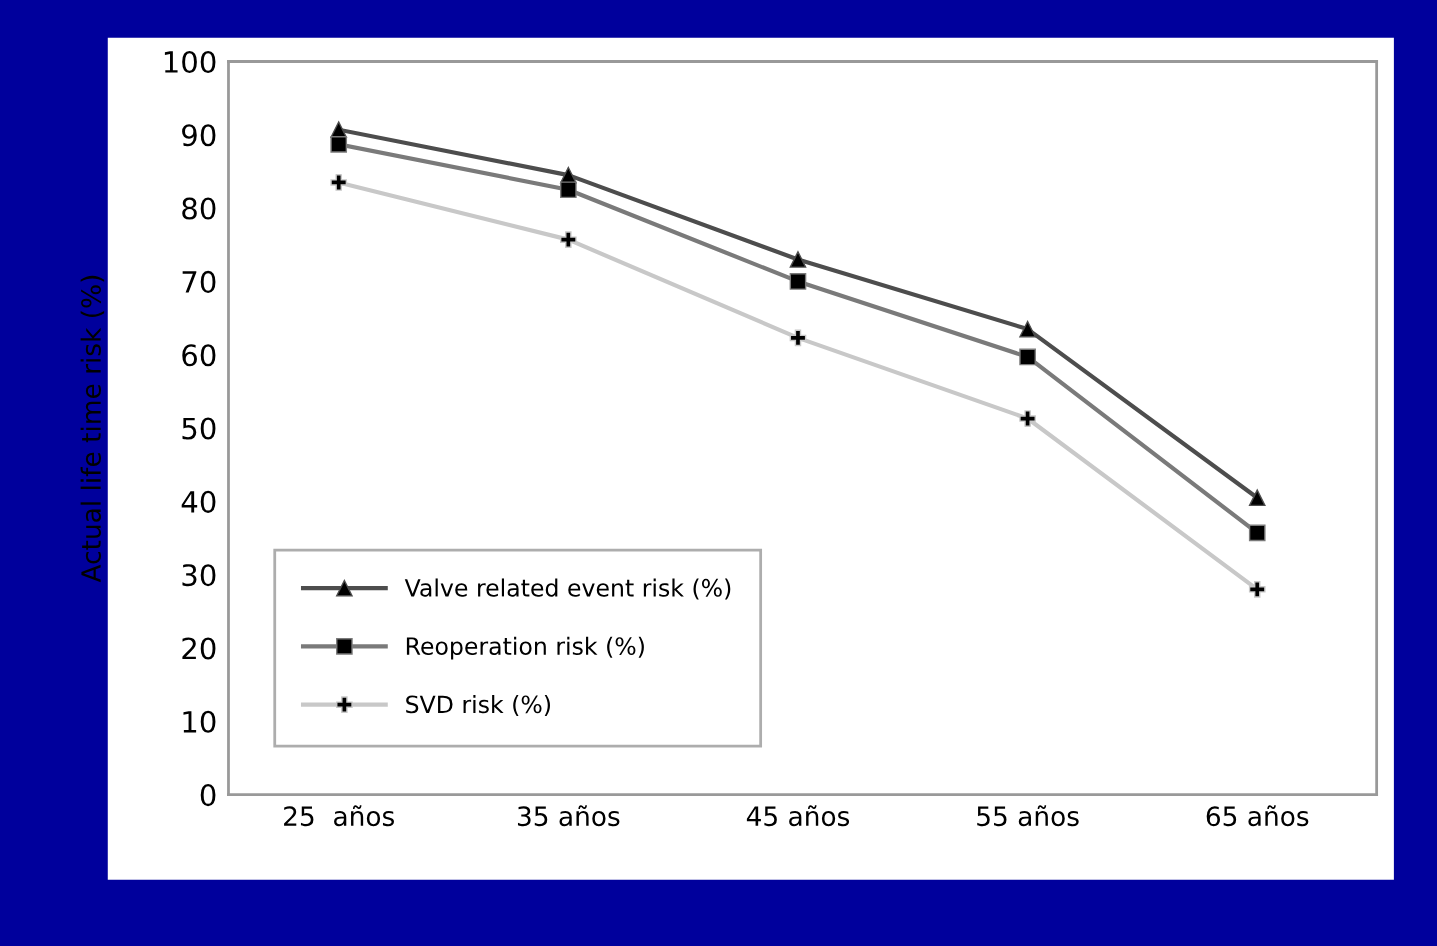 The height and width of the screenshot is (946, 1437). Describe the element at coordinates (339, 816) in the screenshot. I see `x-tick-label: 25 años` at that location.